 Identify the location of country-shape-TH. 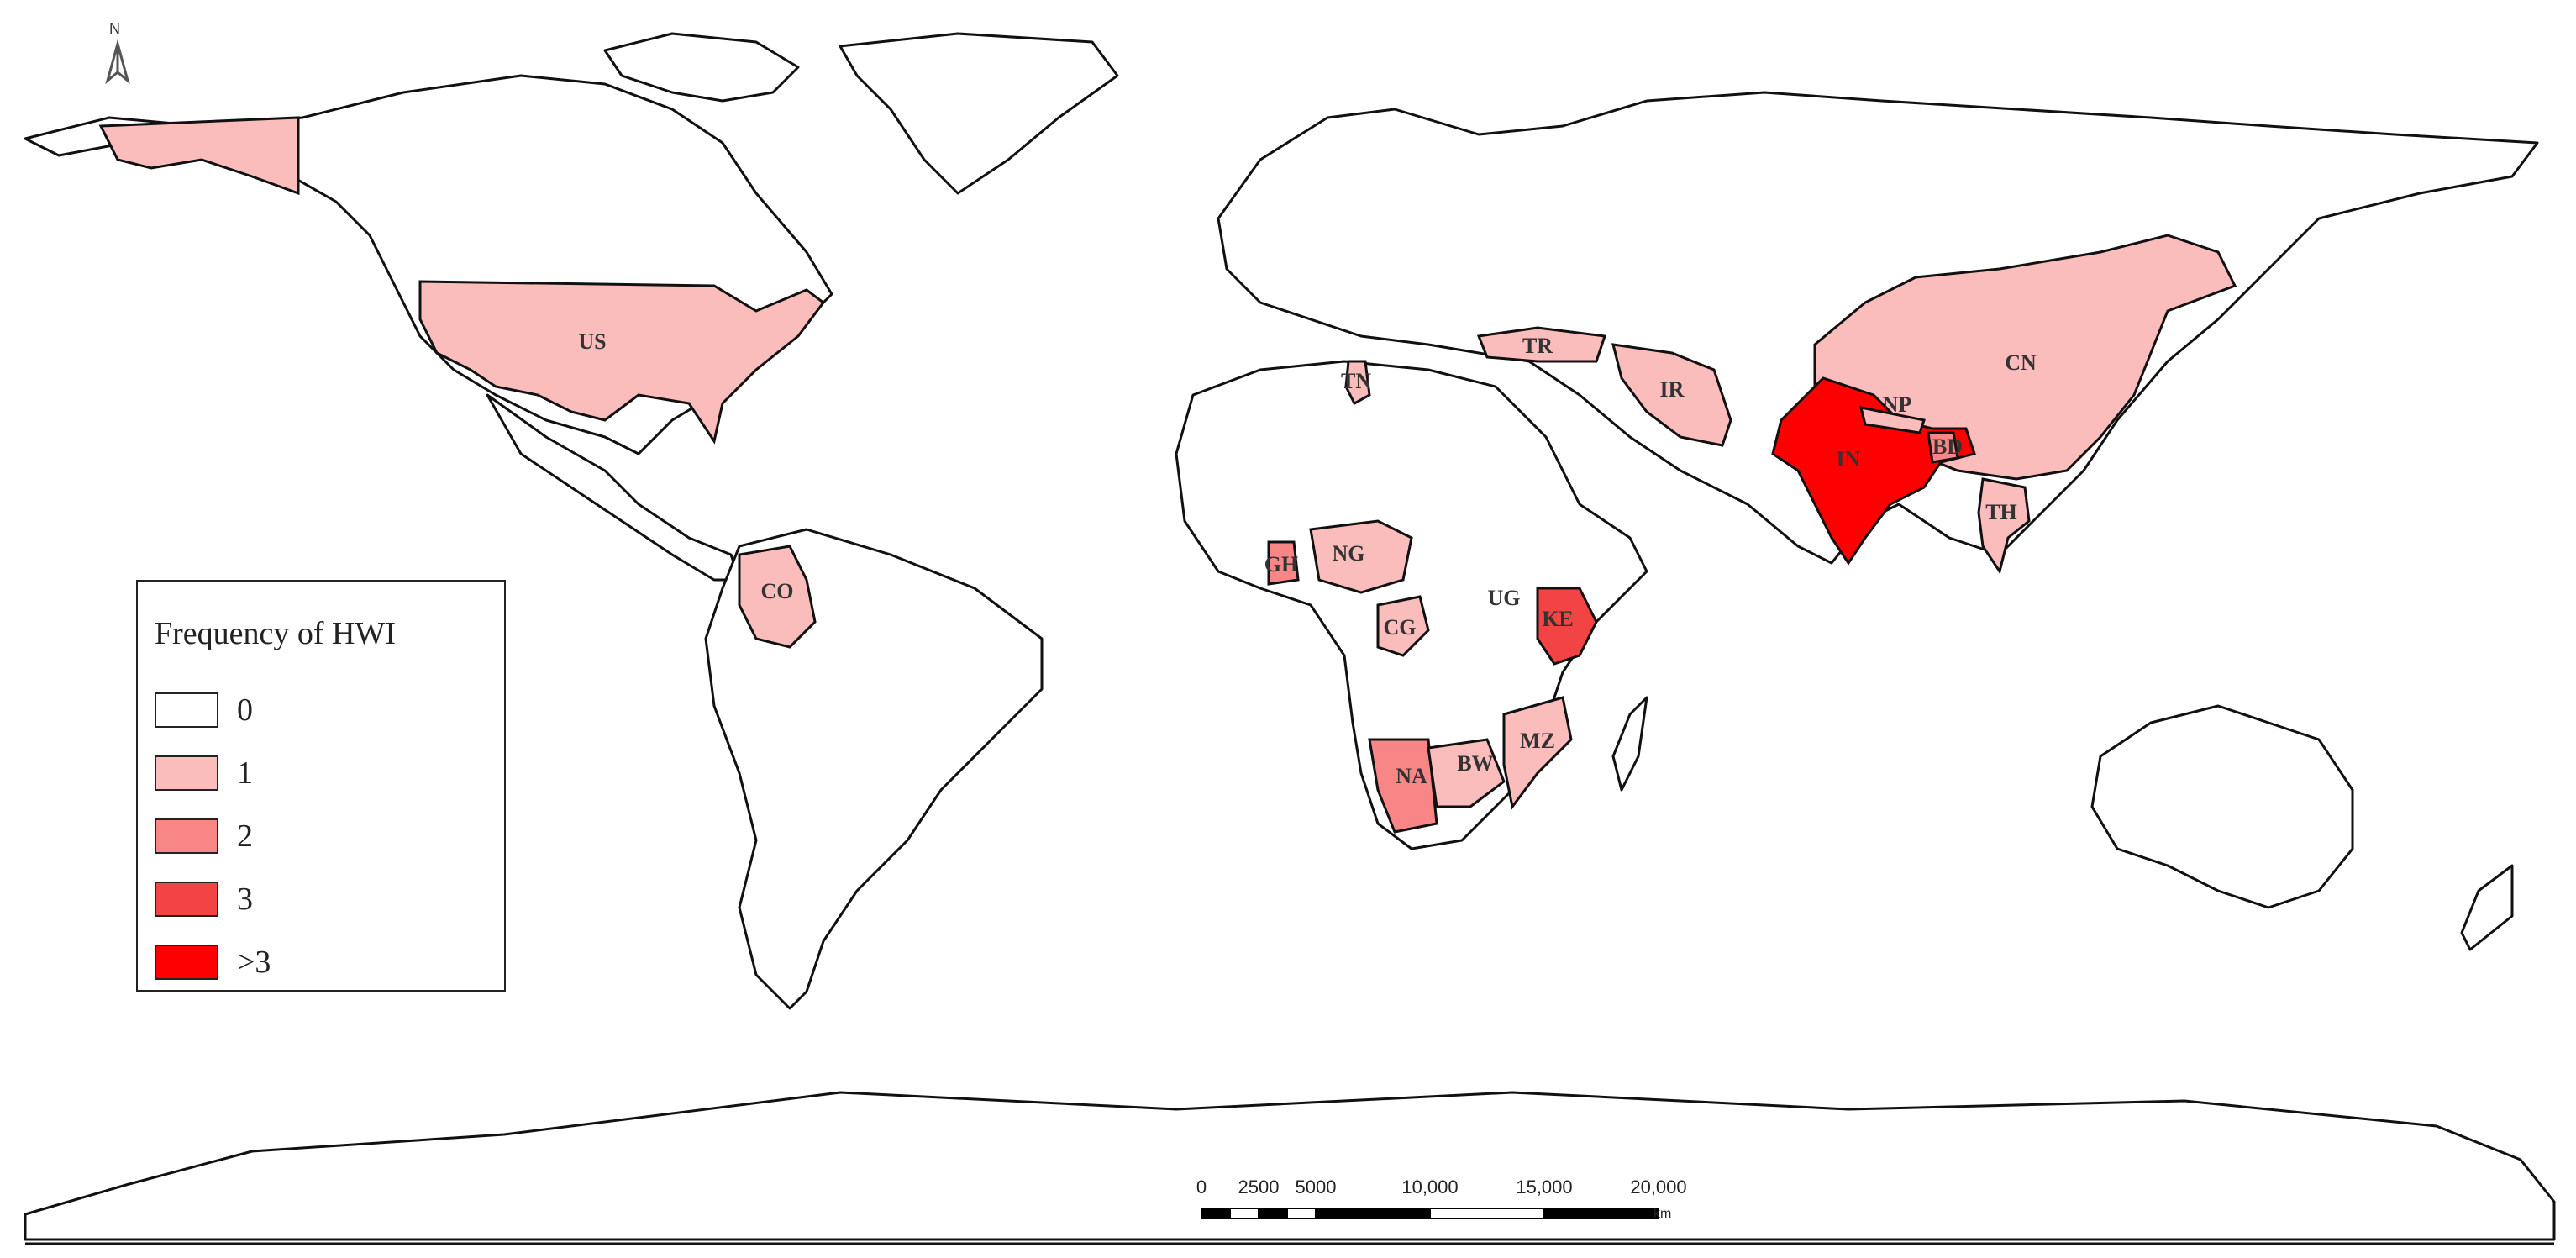
(2004, 526).